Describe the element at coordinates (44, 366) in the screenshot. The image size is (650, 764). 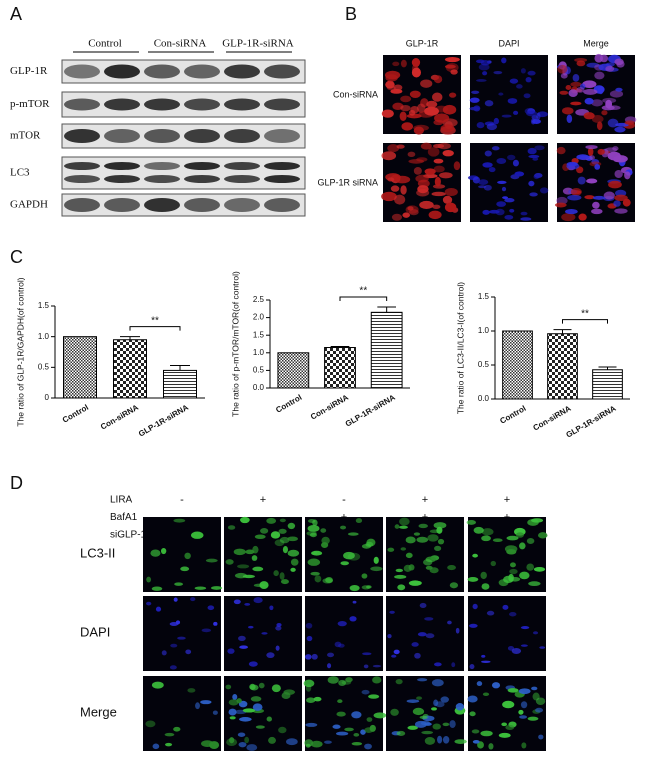
I see `y-tick-label: 0.5` at that location.